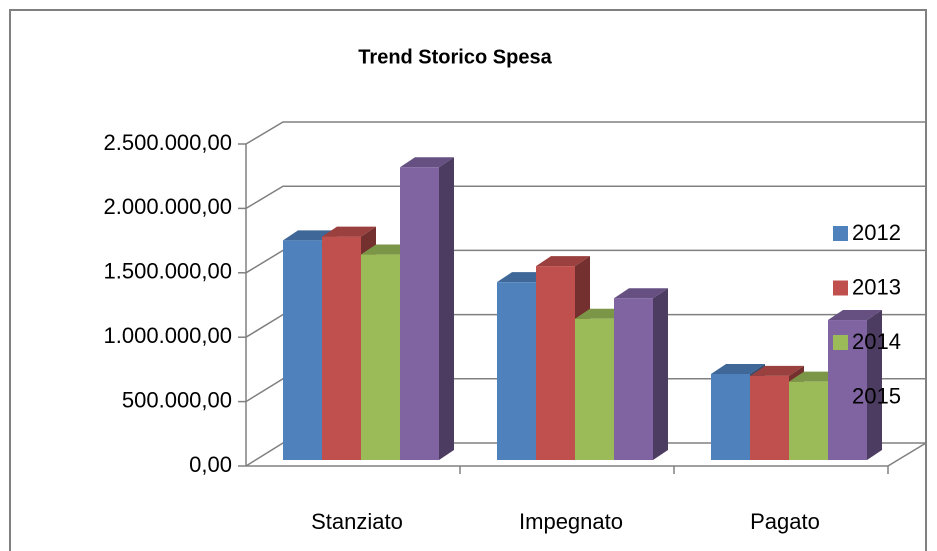 The width and height of the screenshot is (937, 551). Describe the element at coordinates (168, 335) in the screenshot. I see `y-tick-label: 1.000.000,00` at that location.